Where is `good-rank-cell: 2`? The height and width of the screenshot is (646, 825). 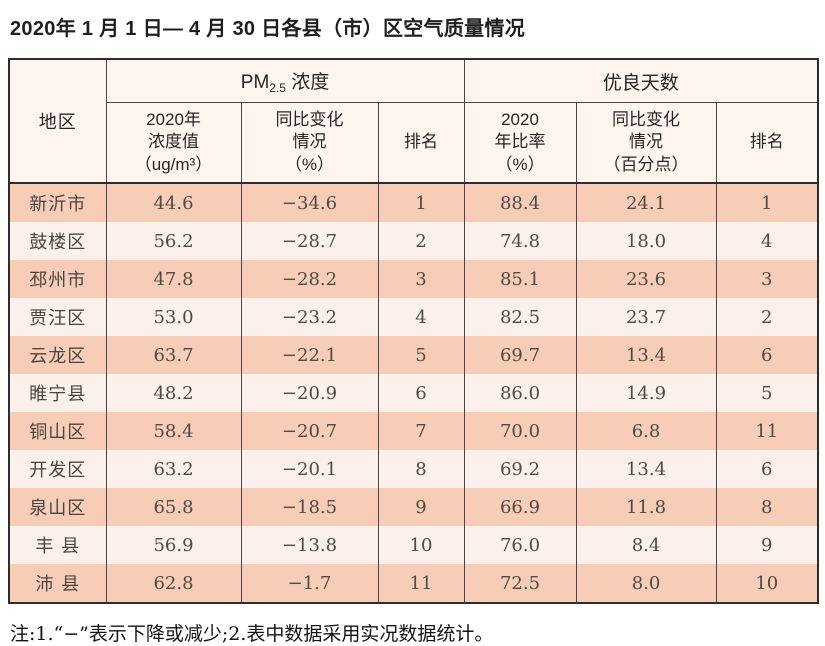
good-rank-cell: 2 is located at coordinates (767, 317).